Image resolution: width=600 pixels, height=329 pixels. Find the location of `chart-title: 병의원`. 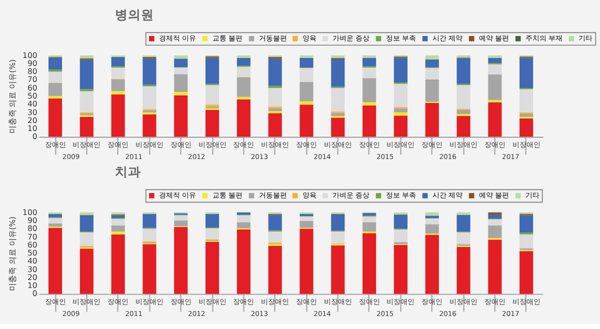

chart-title: 병의원 is located at coordinates (134, 14).